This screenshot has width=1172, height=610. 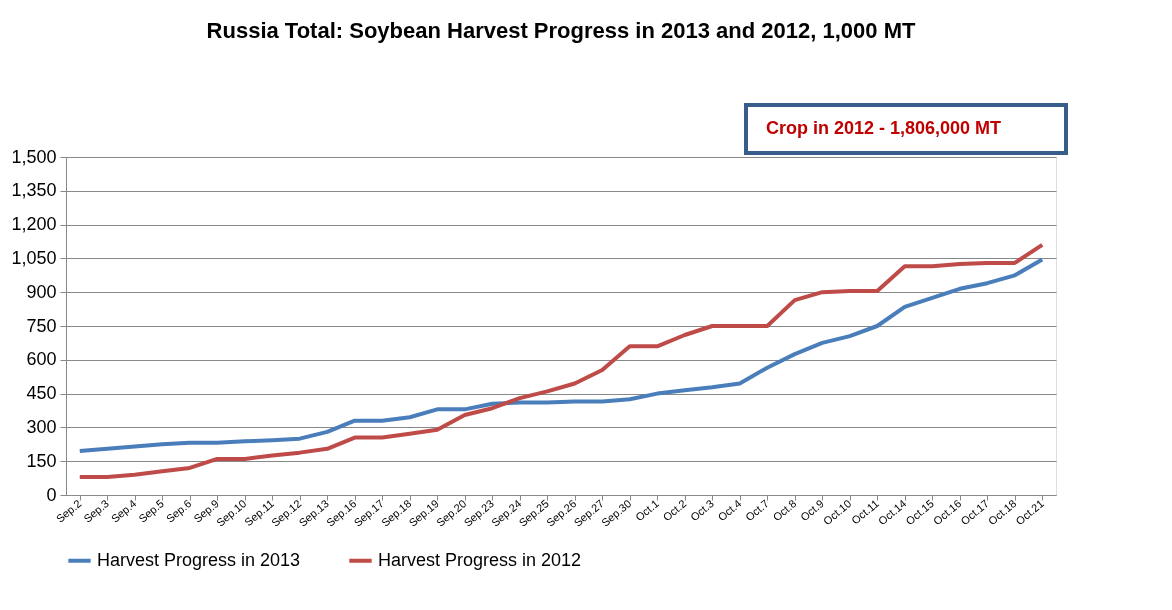 I want to click on text: Crop in 2012 - 1,806,000 MT, so click(x=884, y=128).